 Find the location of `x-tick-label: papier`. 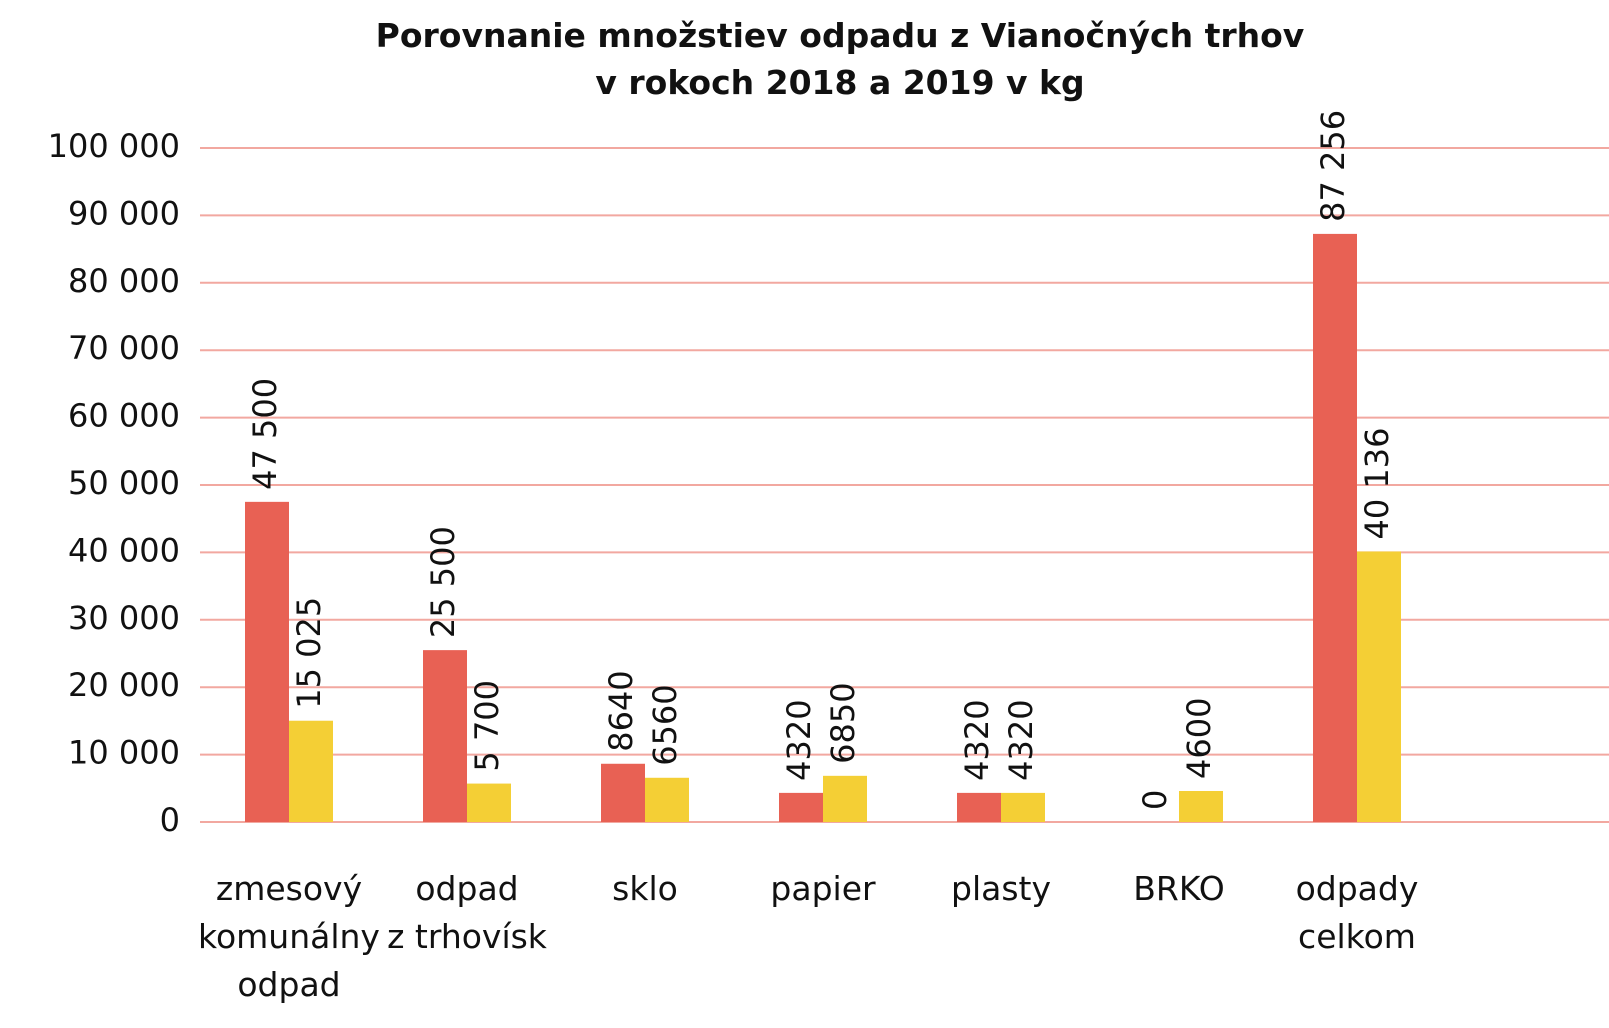

x-tick-label: papier is located at coordinates (823, 888).